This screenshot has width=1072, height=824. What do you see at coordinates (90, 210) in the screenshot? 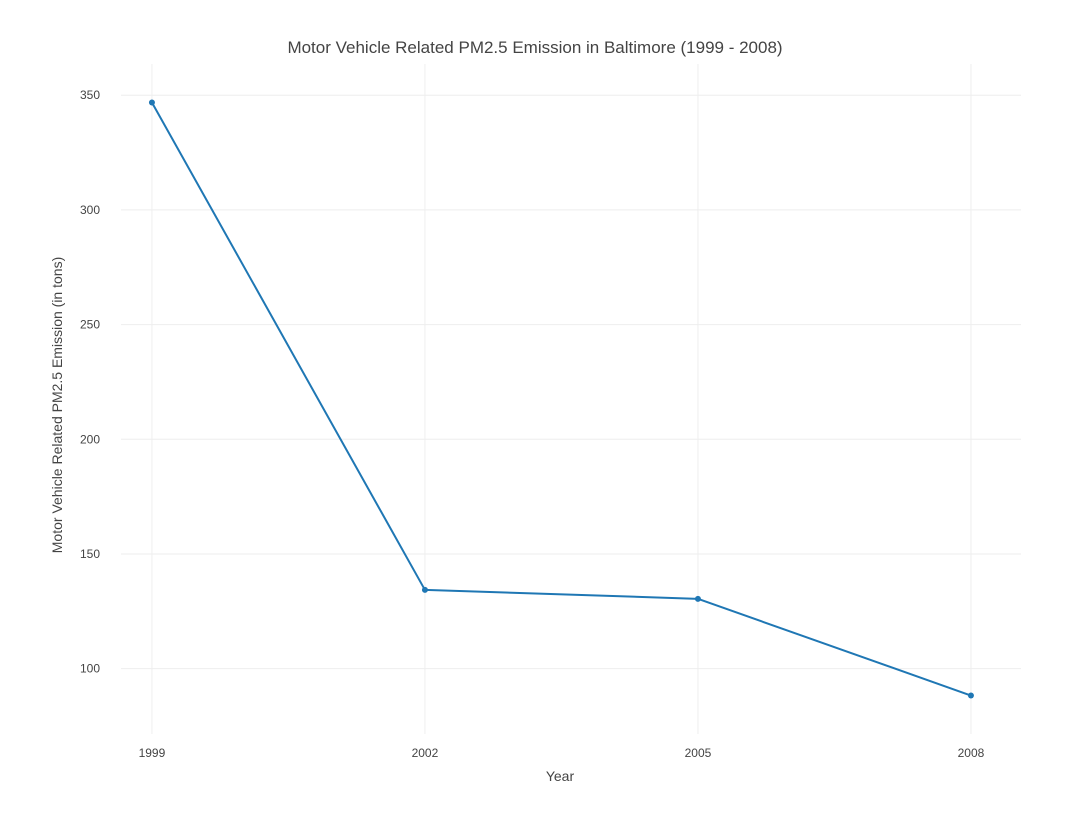
I see `y-tick-label: 300` at bounding box center [90, 210].